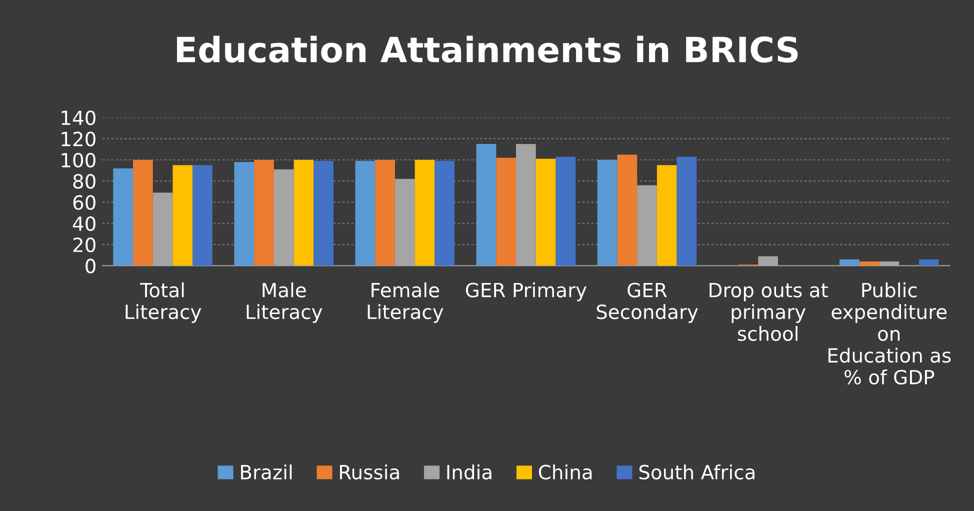 This screenshot has height=511, width=974. Describe the element at coordinates (79, 160) in the screenshot. I see `y-tick-label: 100` at that location.